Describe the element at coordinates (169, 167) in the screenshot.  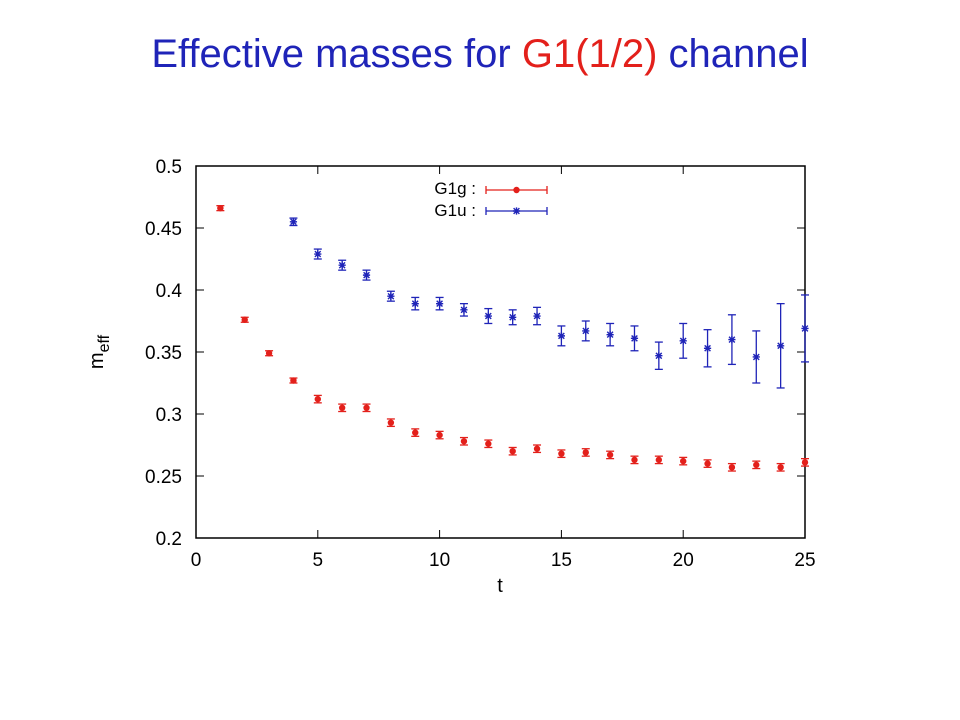
I see `y-tick-label: 0.5` at that location.